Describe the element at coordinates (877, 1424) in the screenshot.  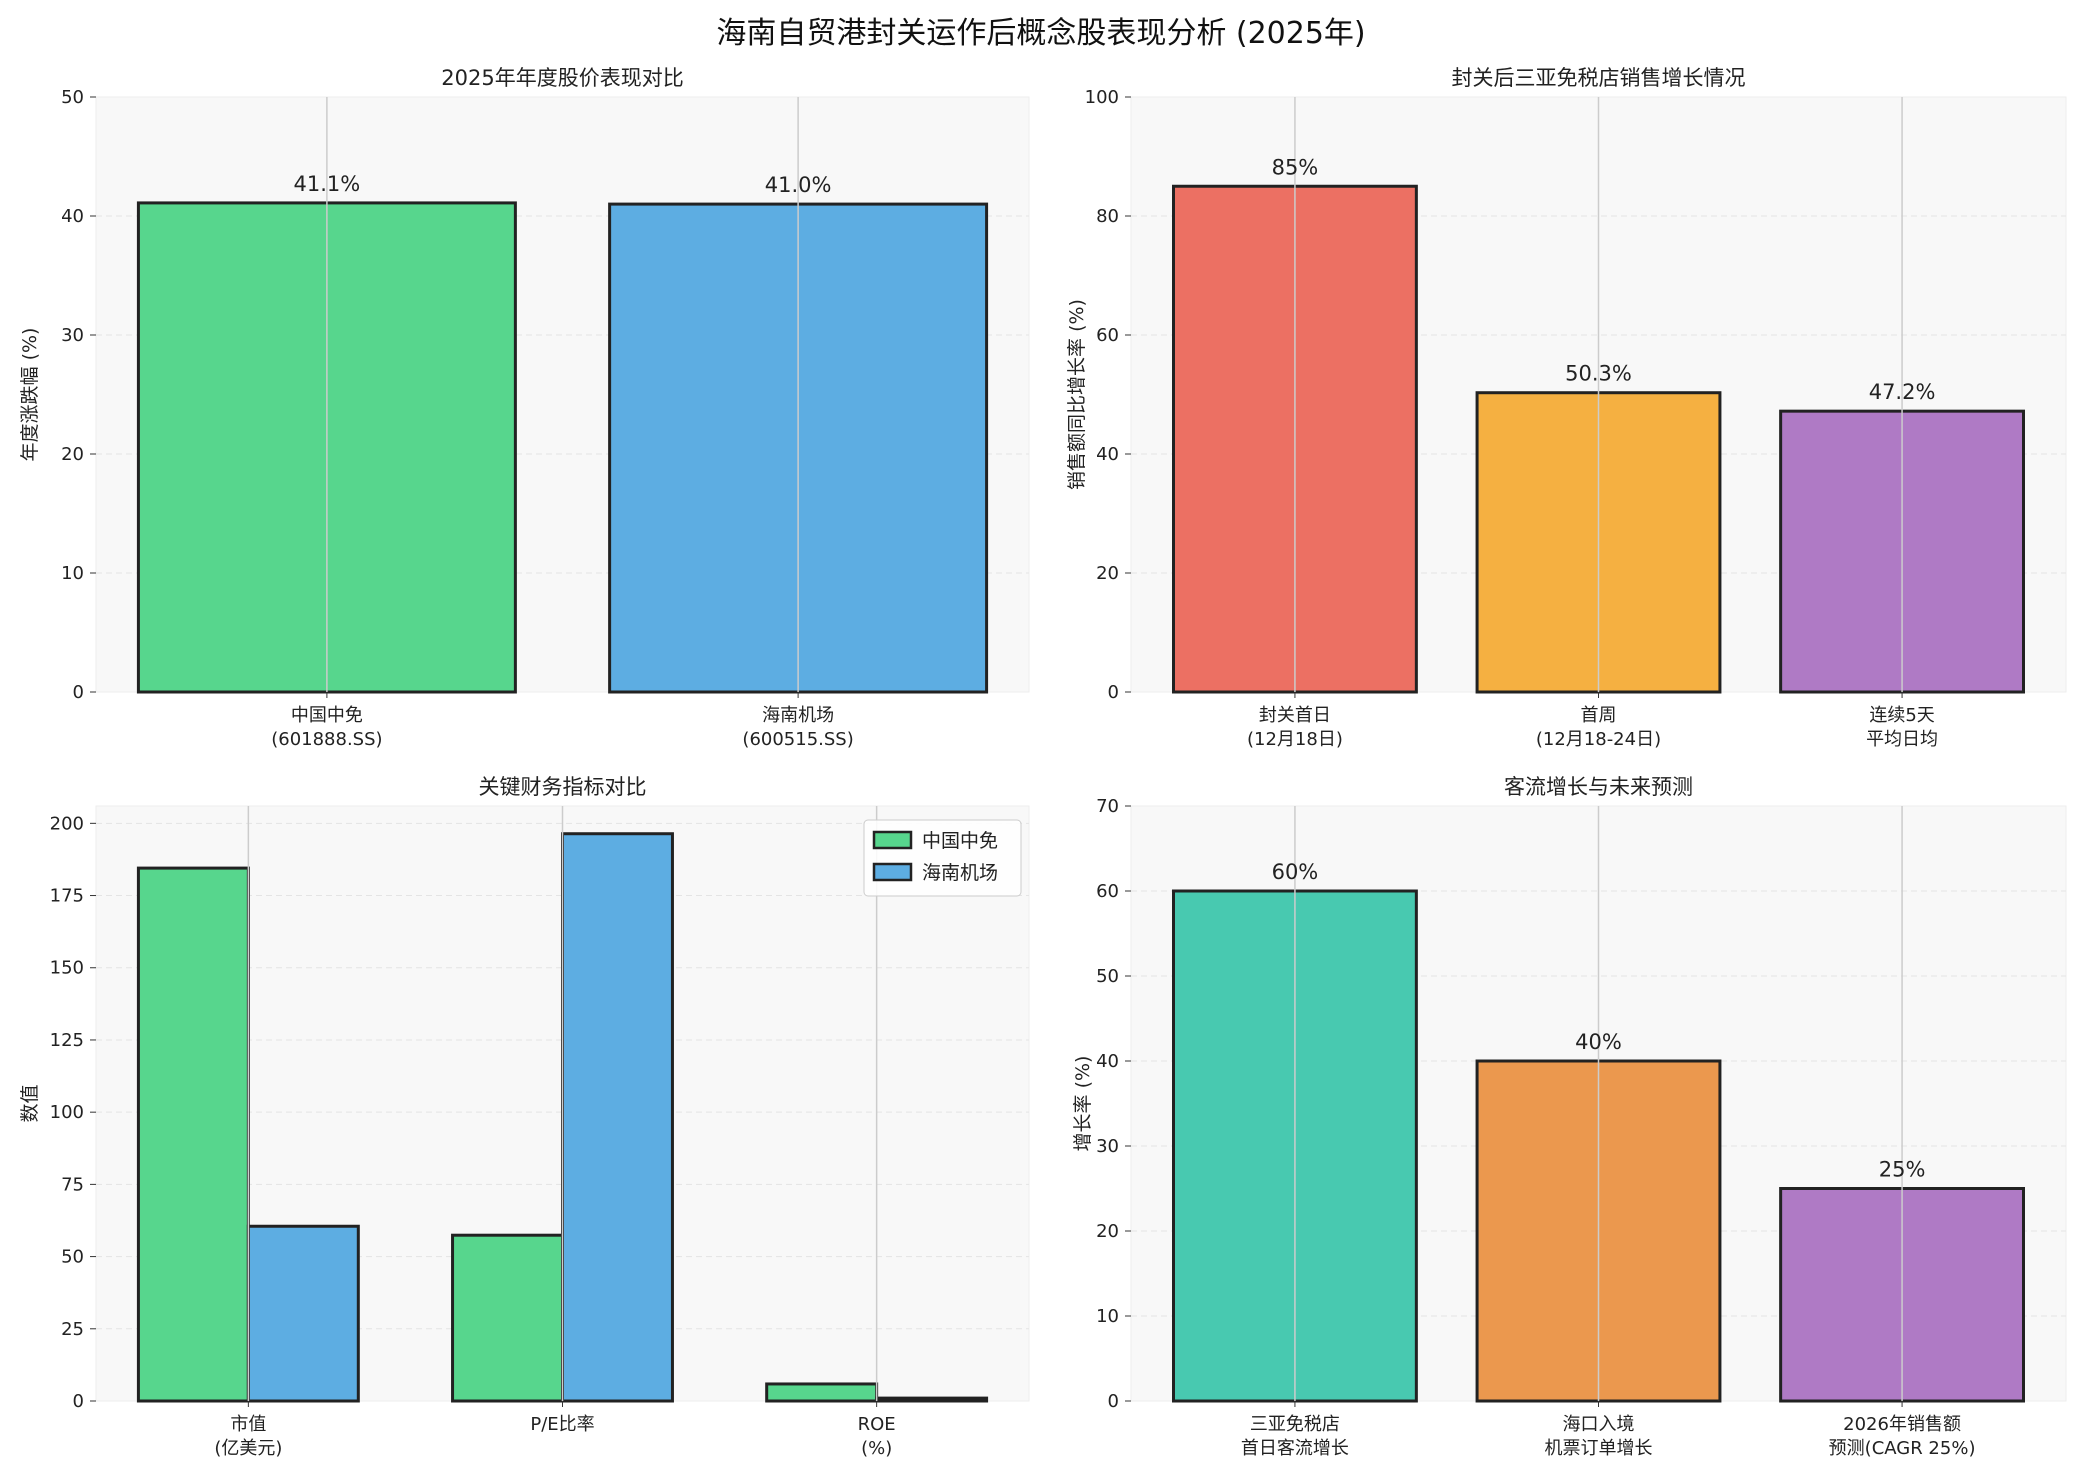
I see `x-tick-label: ROE` at that location.